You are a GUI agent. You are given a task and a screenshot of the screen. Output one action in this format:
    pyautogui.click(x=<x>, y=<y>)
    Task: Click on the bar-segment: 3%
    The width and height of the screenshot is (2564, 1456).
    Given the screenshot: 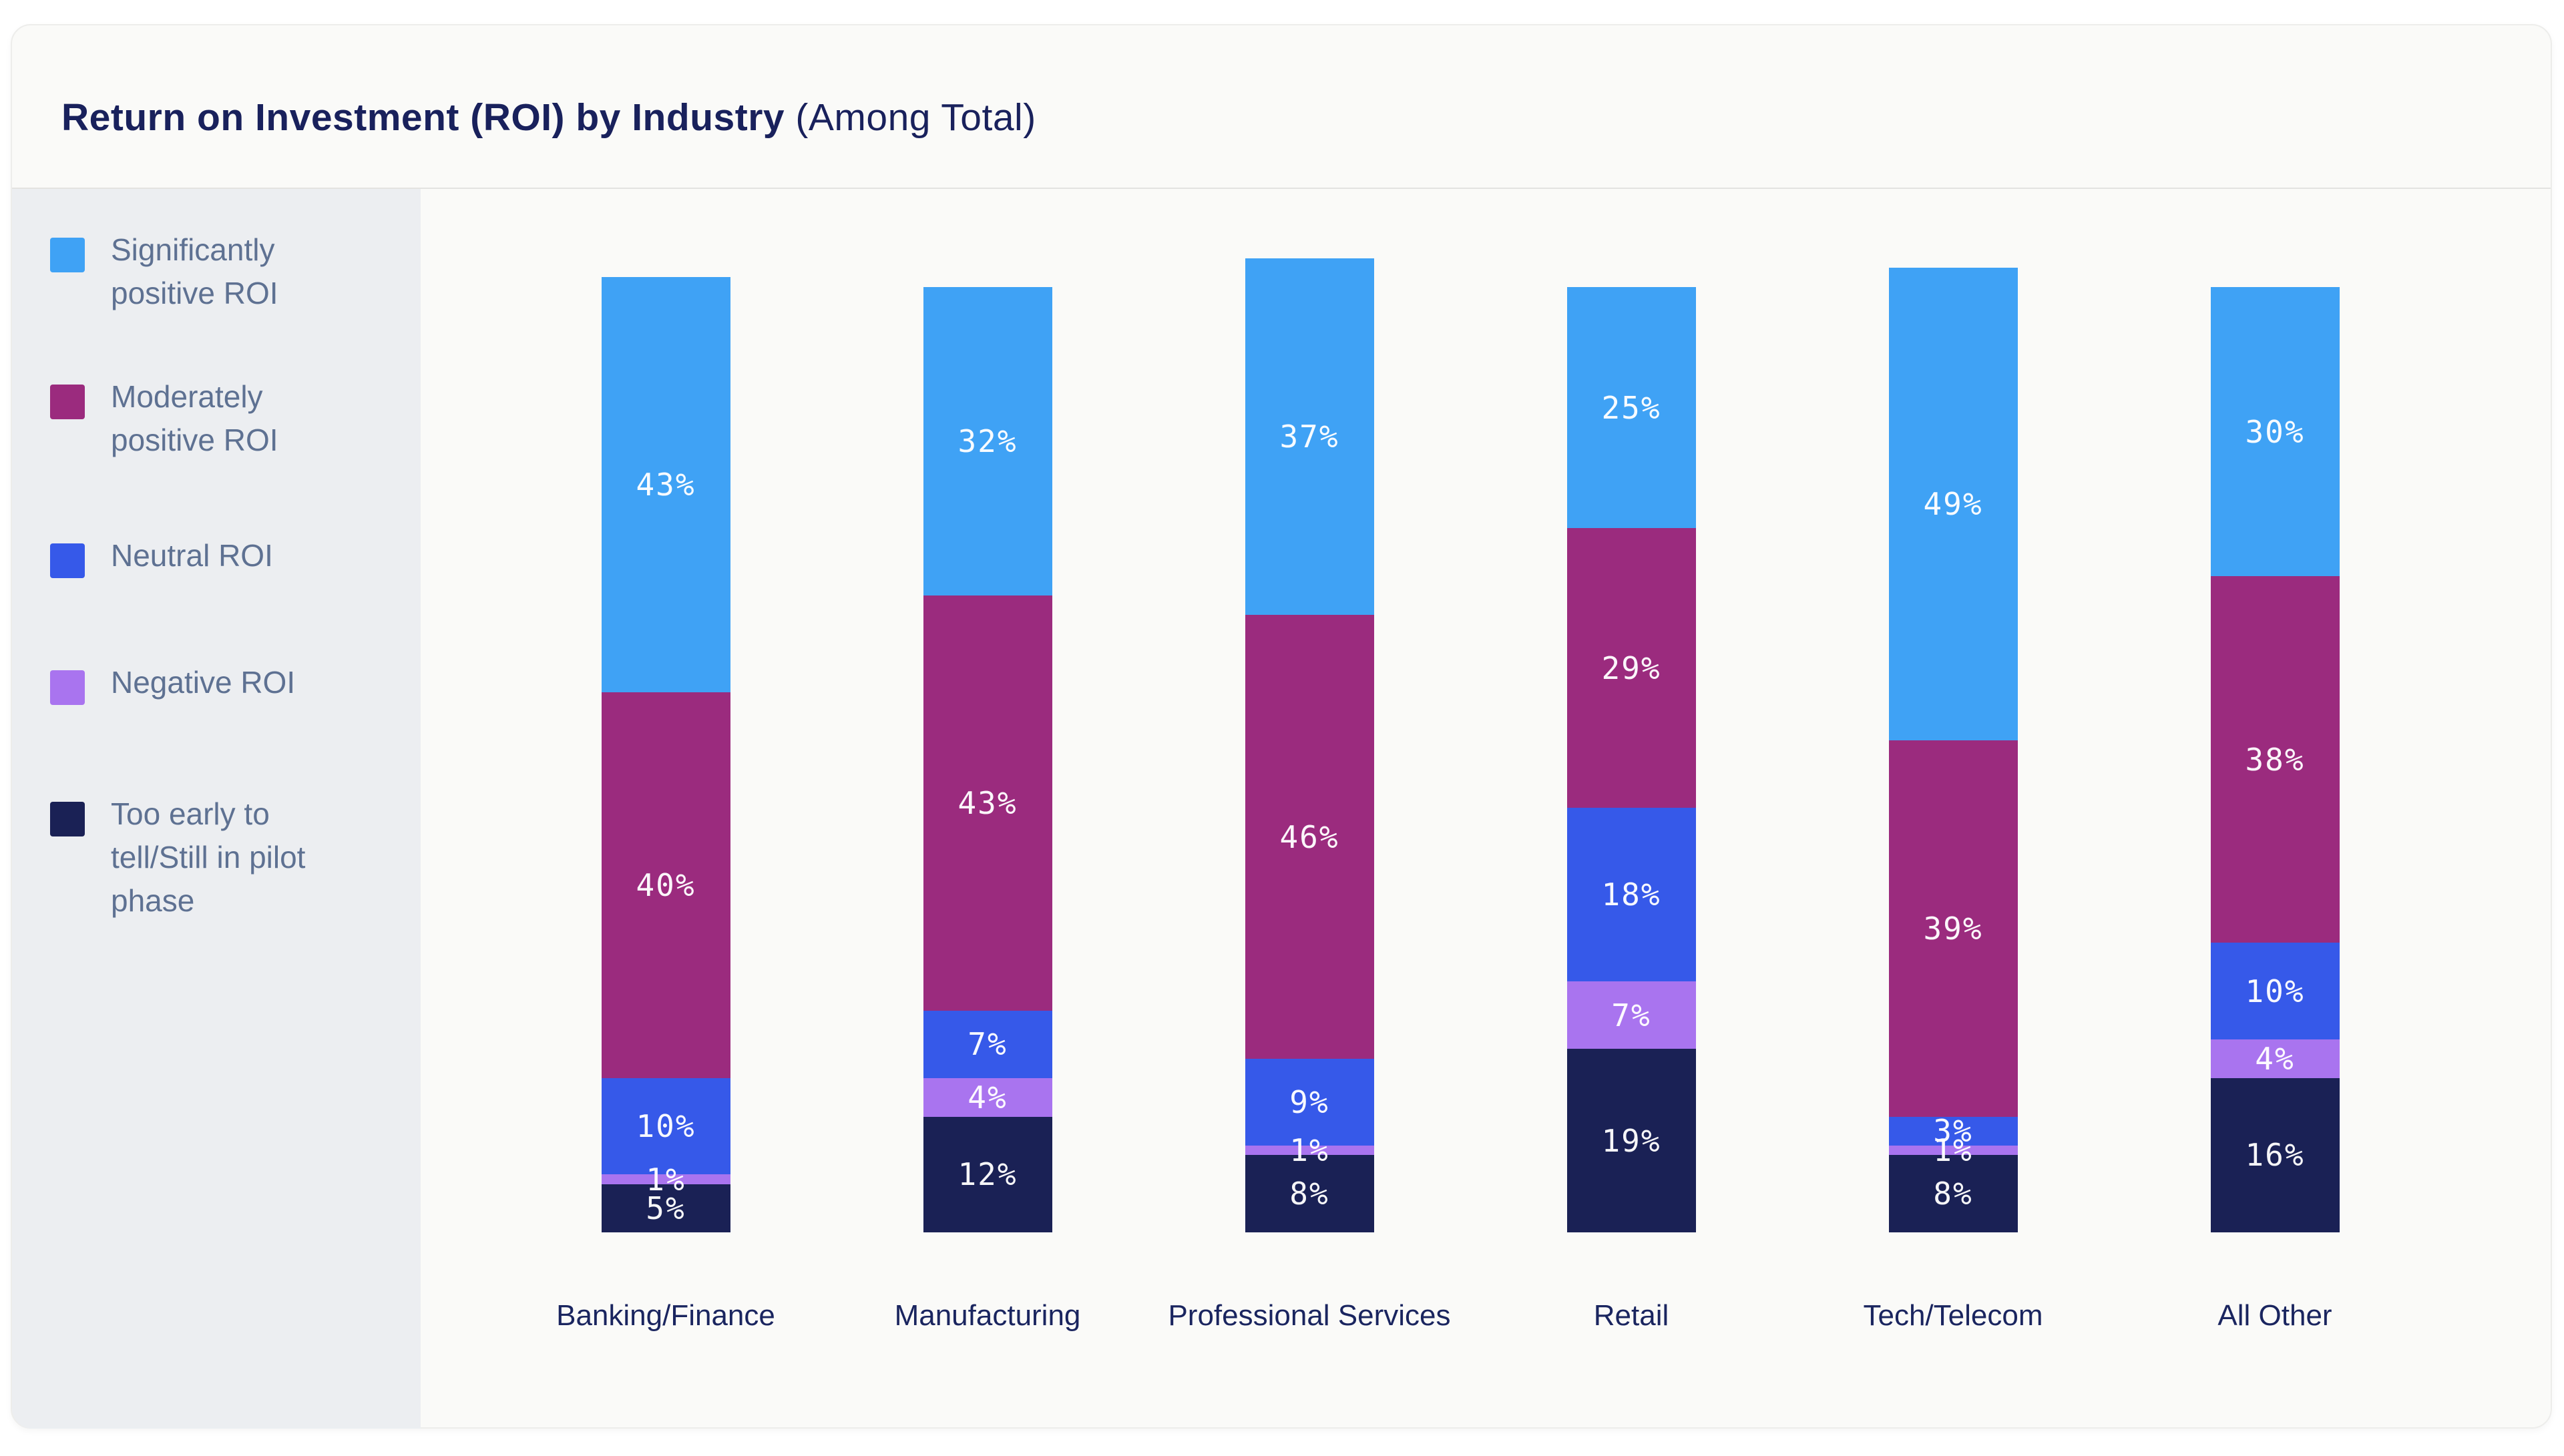 What is the action you would take?
    pyautogui.click(x=1953, y=1131)
    